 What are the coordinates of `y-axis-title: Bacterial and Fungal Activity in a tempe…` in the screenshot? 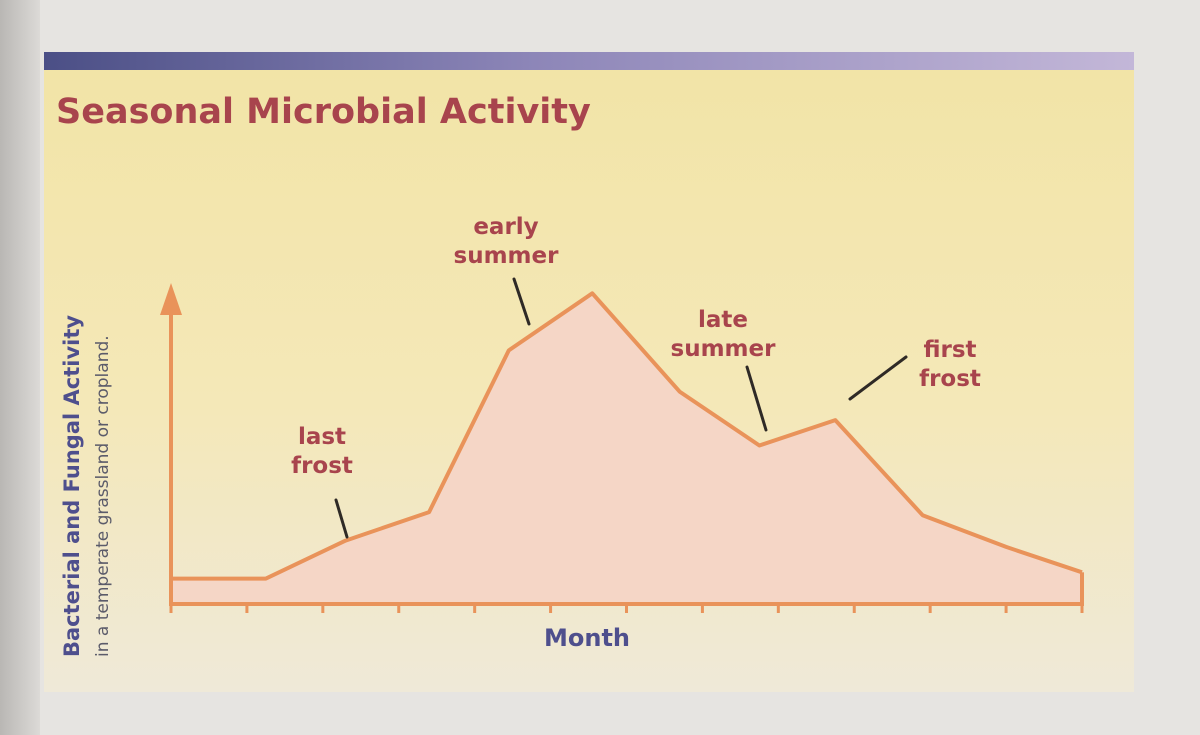 It's located at (85, 432).